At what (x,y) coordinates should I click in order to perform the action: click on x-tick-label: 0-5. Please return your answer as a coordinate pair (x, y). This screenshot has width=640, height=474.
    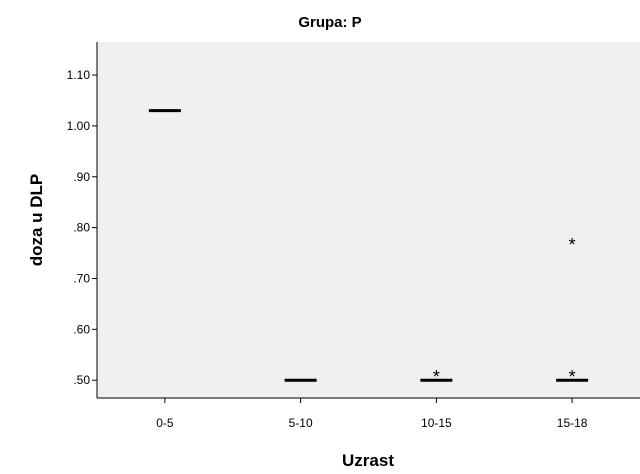
    Looking at the image, I should click on (165, 423).